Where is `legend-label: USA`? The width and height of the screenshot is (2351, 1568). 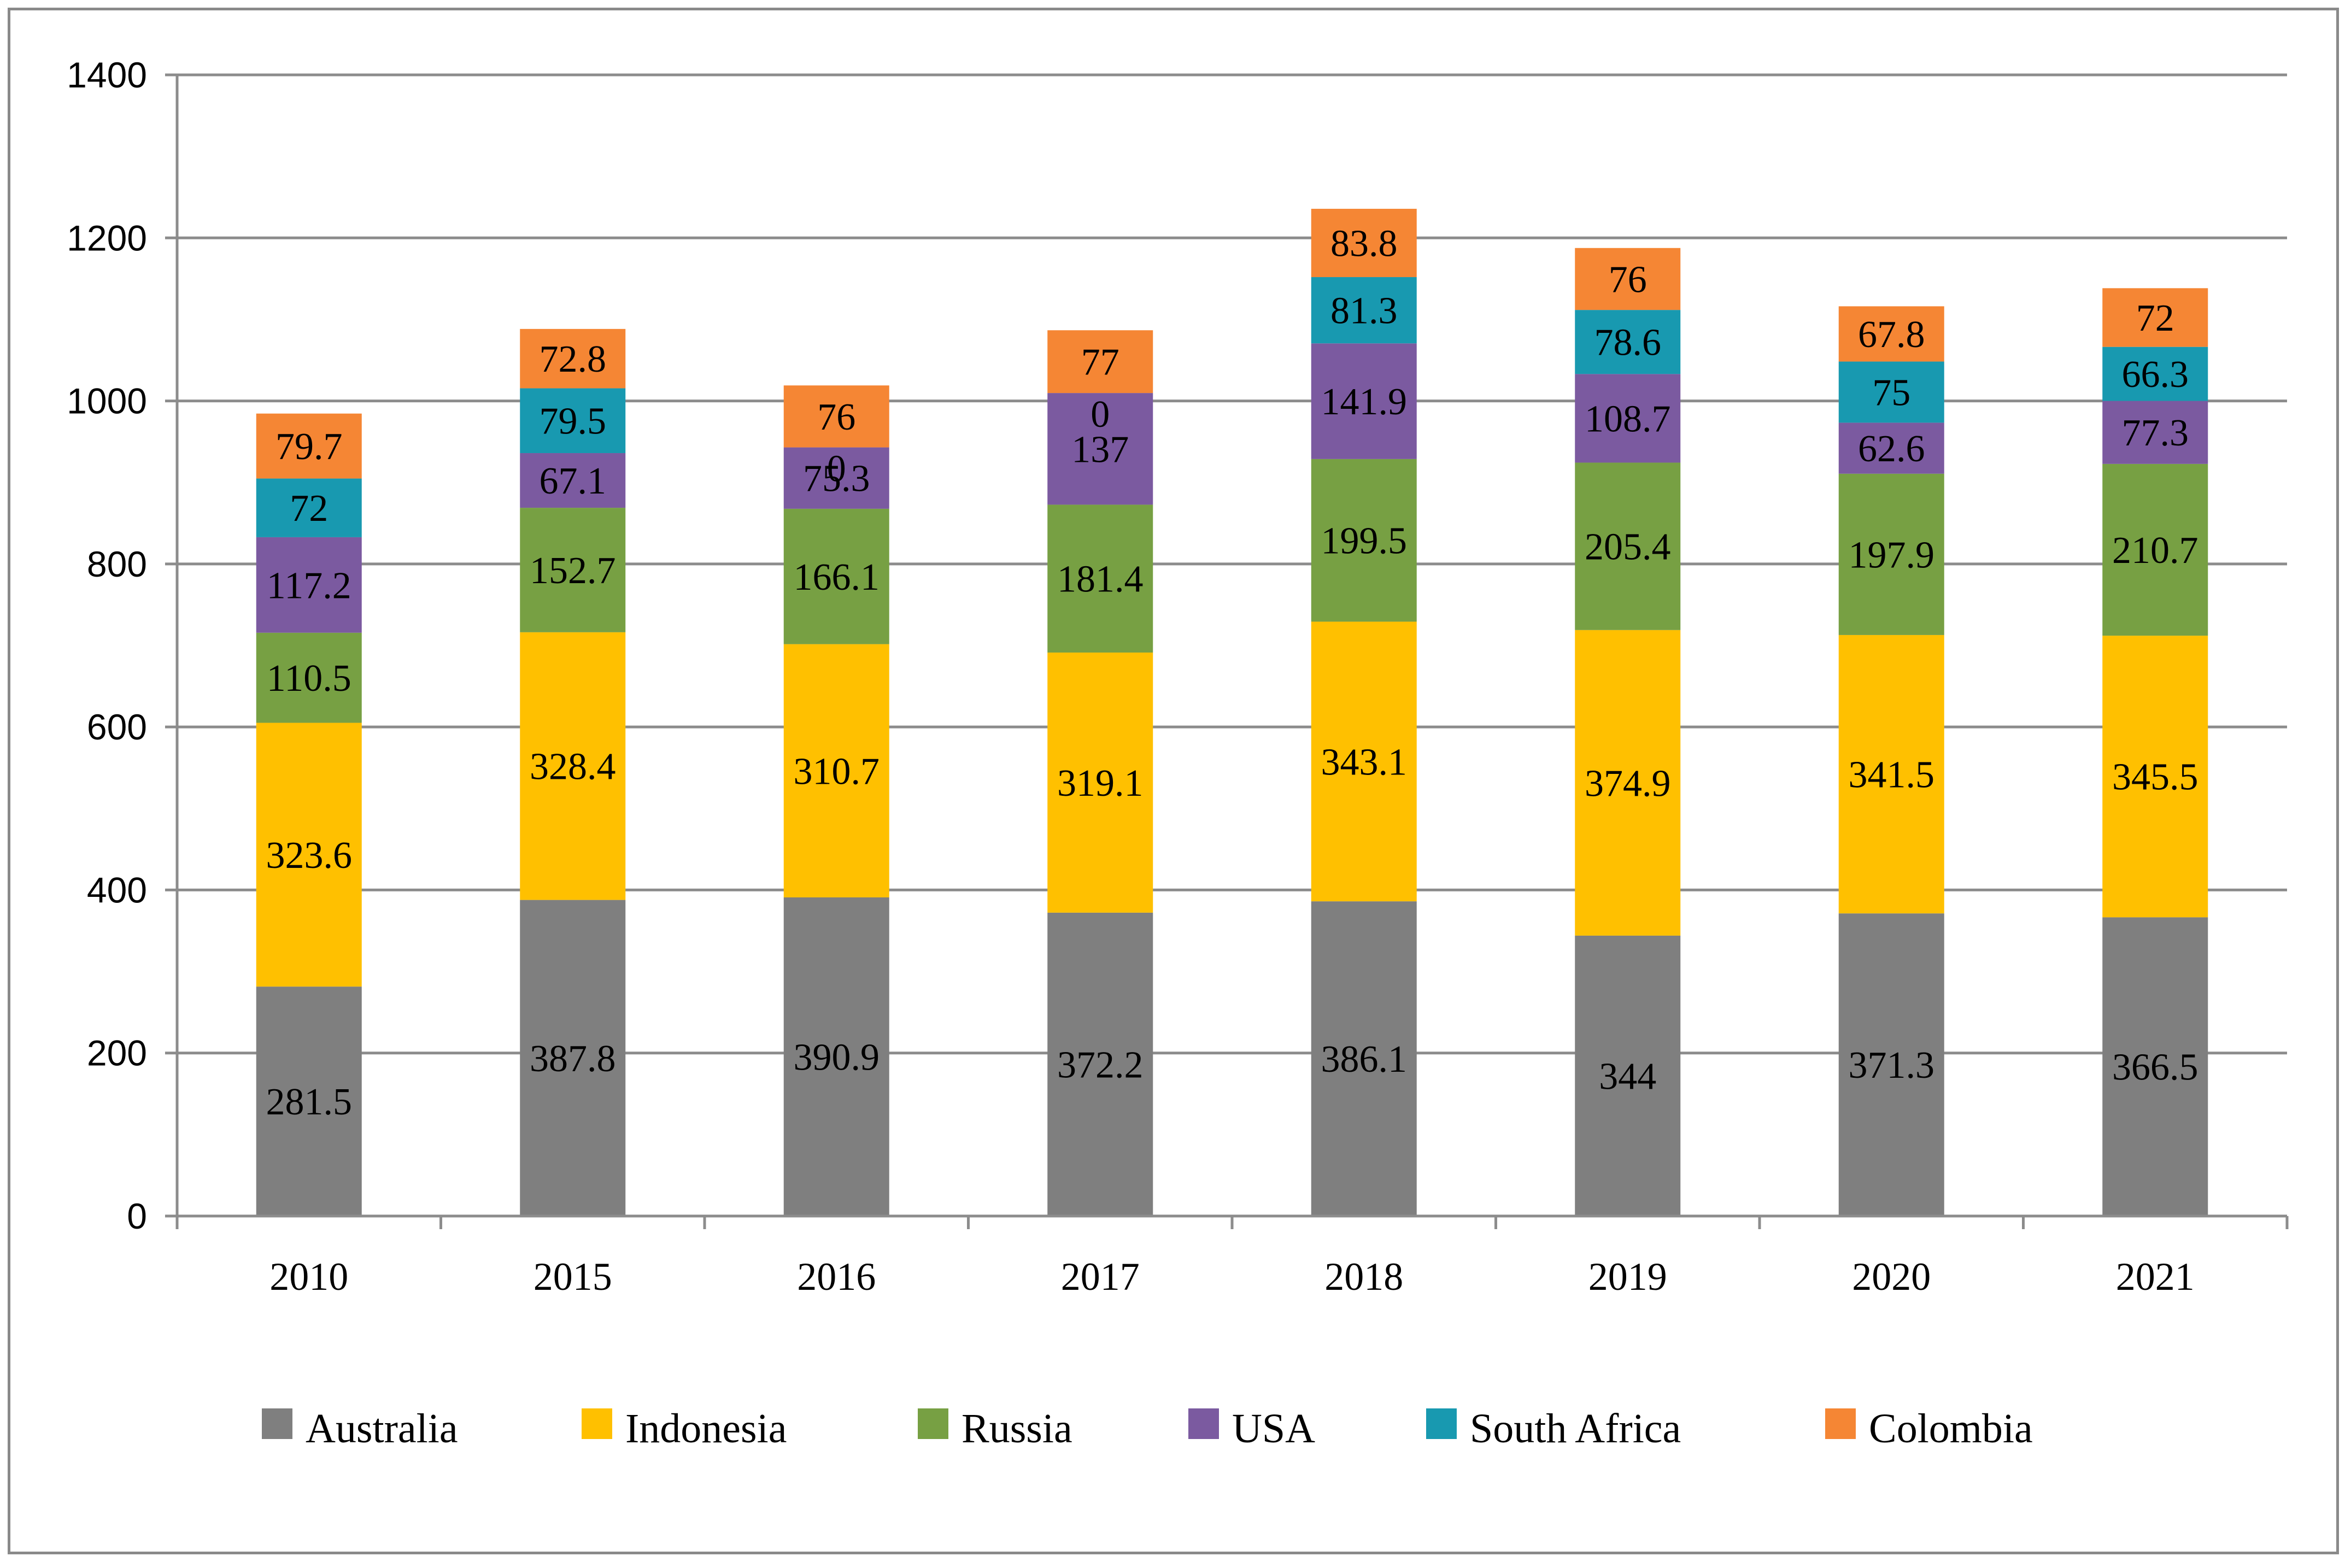
legend-label: USA is located at coordinates (1273, 1429).